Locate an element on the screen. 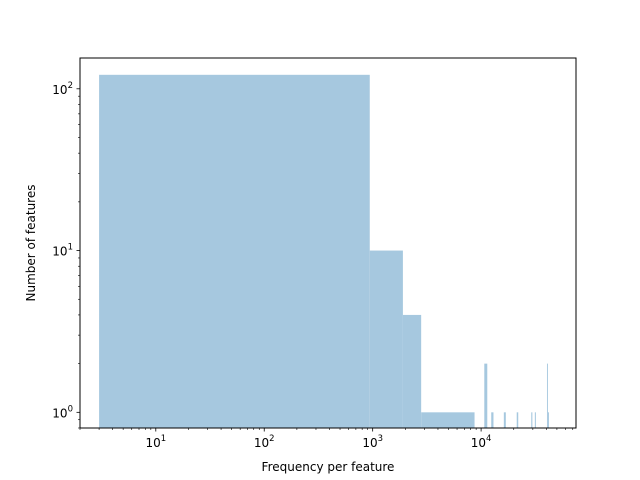 This screenshot has width=640, height=480. x-major-ticks: 101 102 103 104 is located at coordinates (318, 439).